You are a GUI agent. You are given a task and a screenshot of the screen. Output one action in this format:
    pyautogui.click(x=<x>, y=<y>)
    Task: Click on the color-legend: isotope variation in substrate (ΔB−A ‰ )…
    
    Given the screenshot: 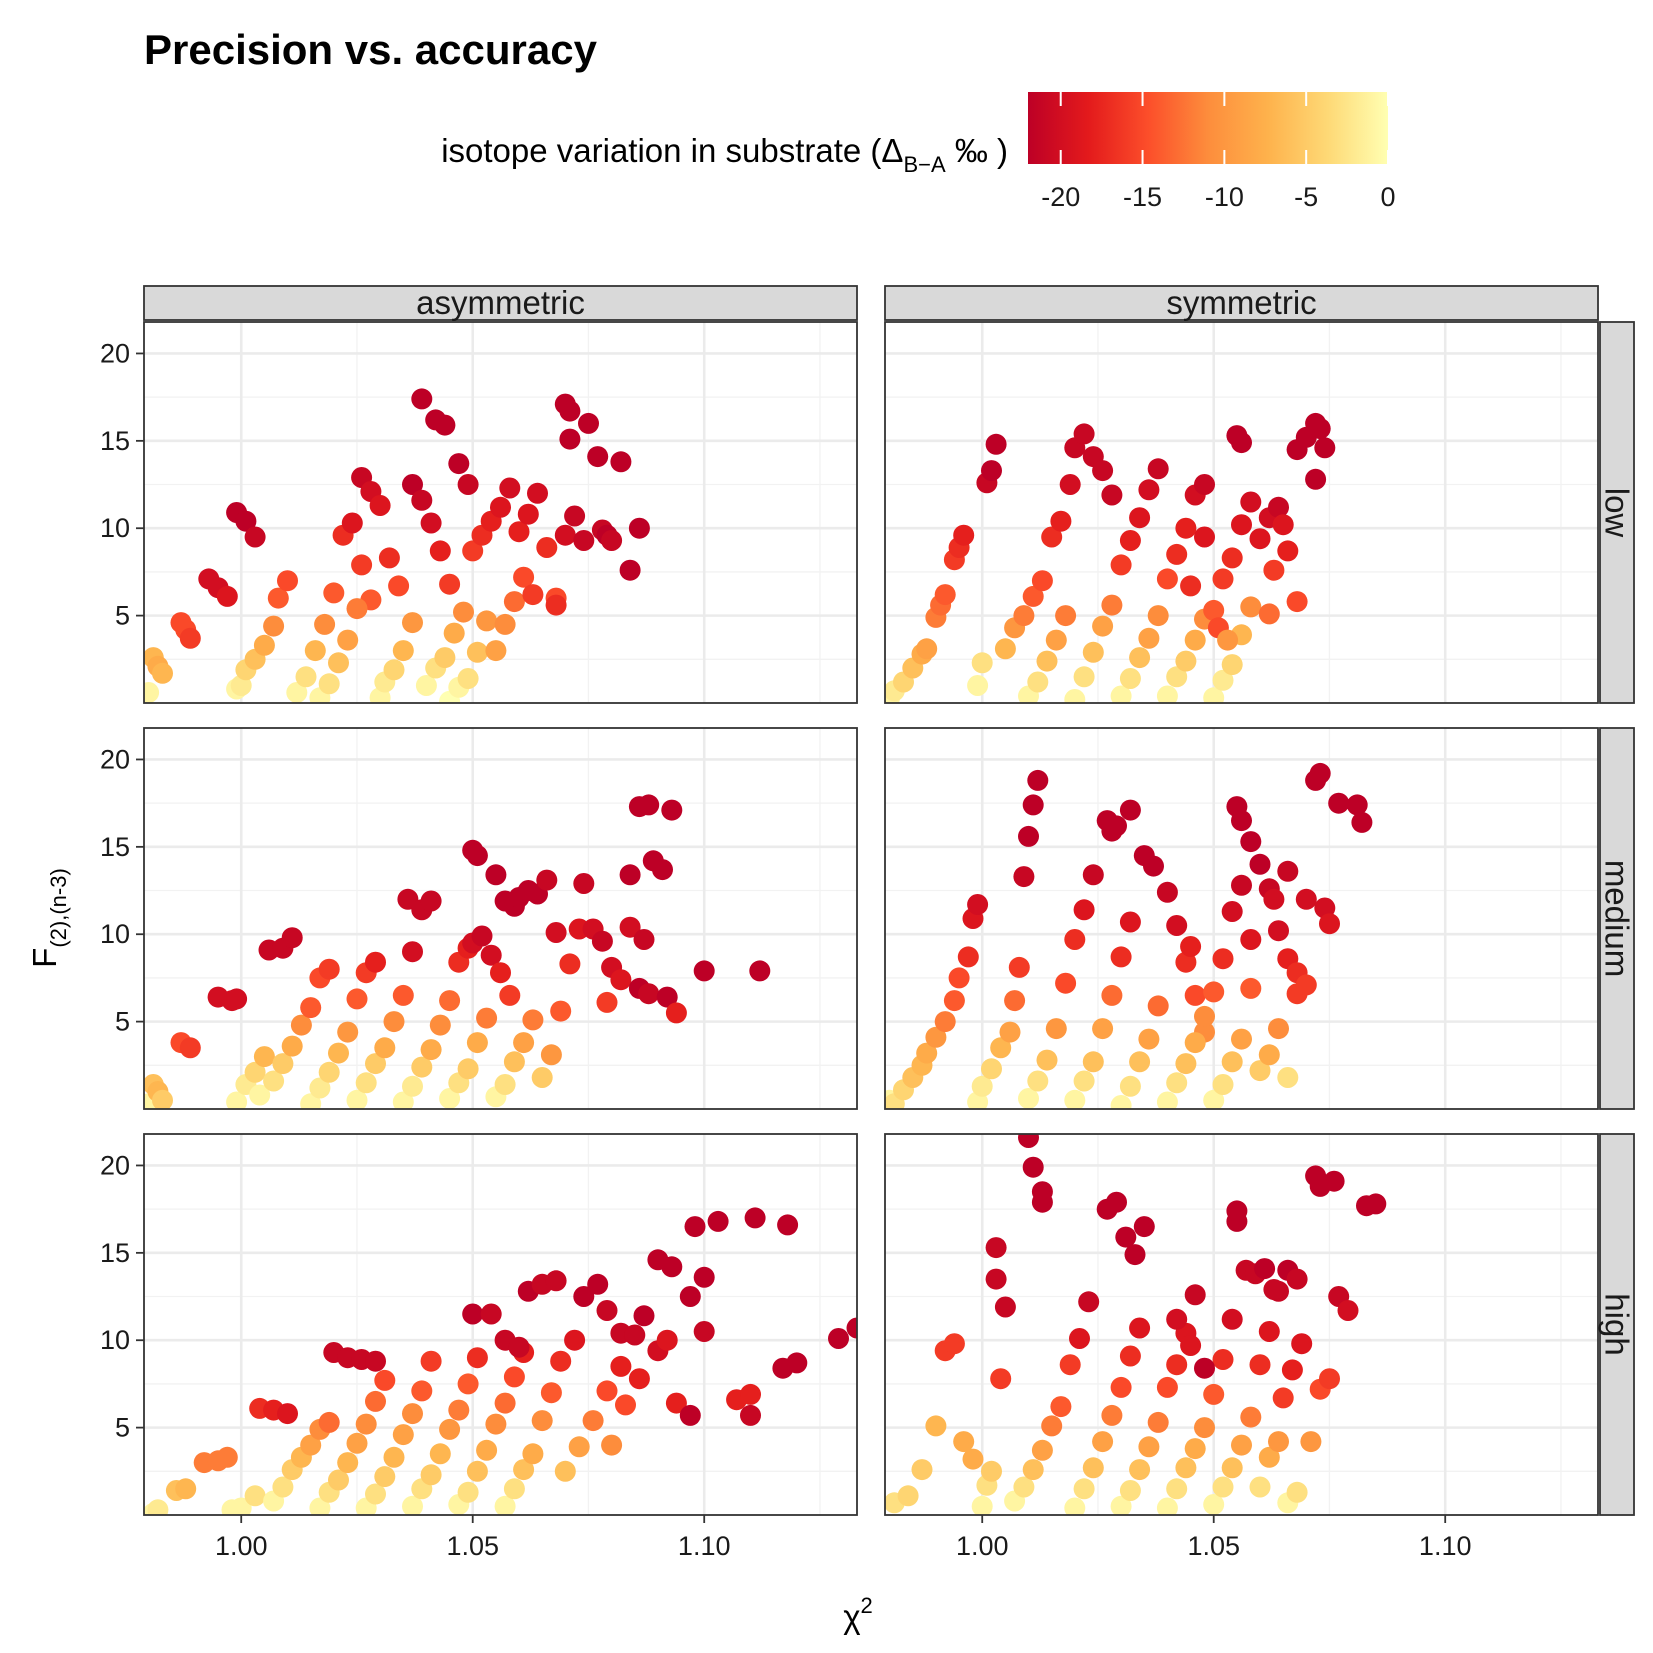 What is the action you would take?
    pyautogui.click(x=918, y=152)
    